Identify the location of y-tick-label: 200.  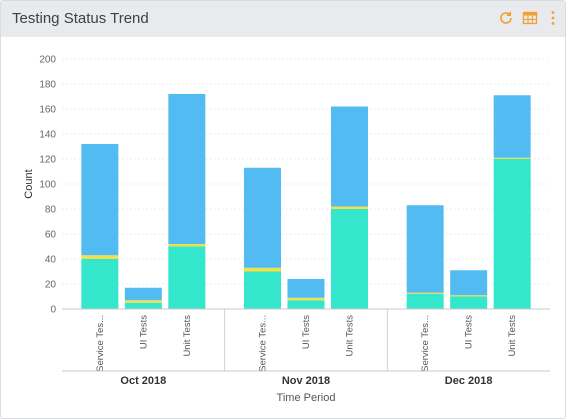
(47, 60).